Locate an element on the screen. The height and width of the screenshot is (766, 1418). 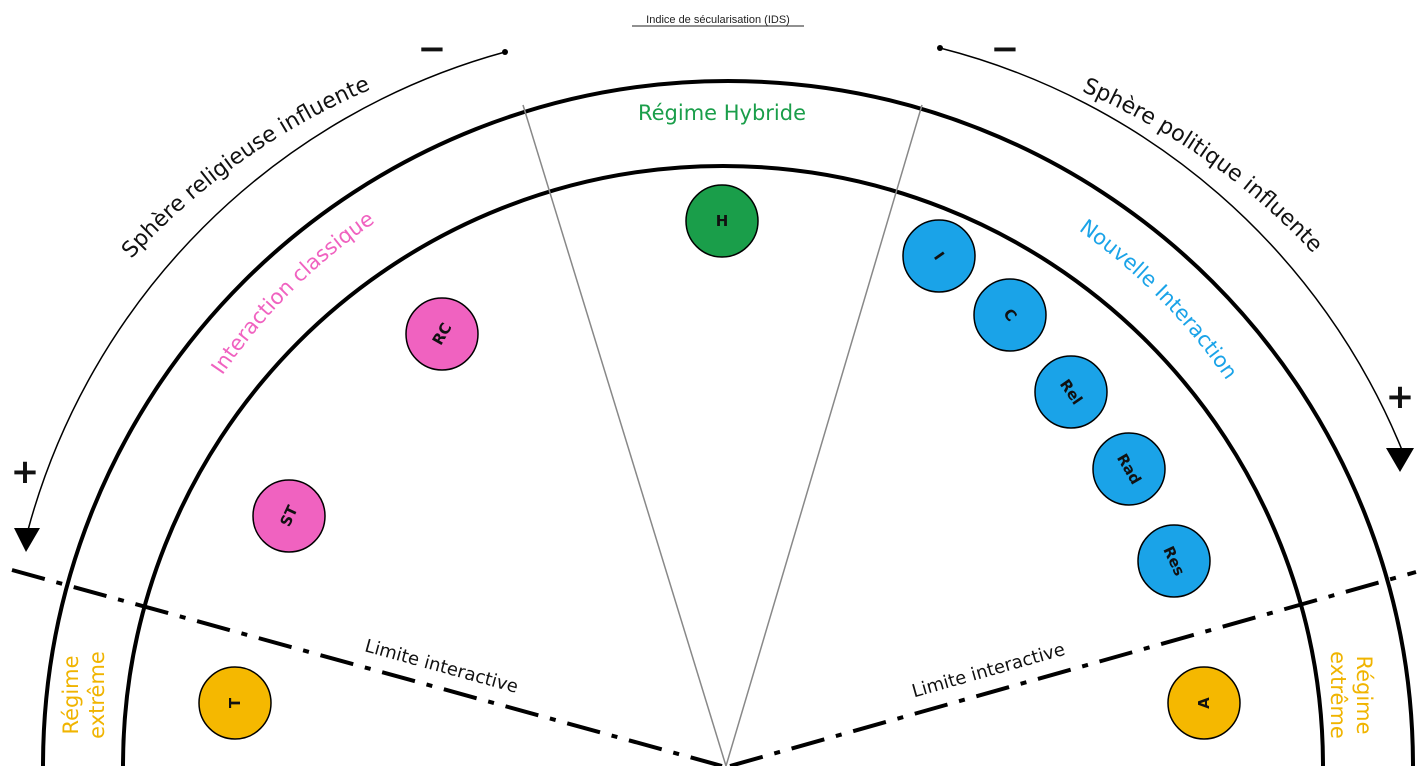
node-res: Res is located at coordinates (1174, 561).